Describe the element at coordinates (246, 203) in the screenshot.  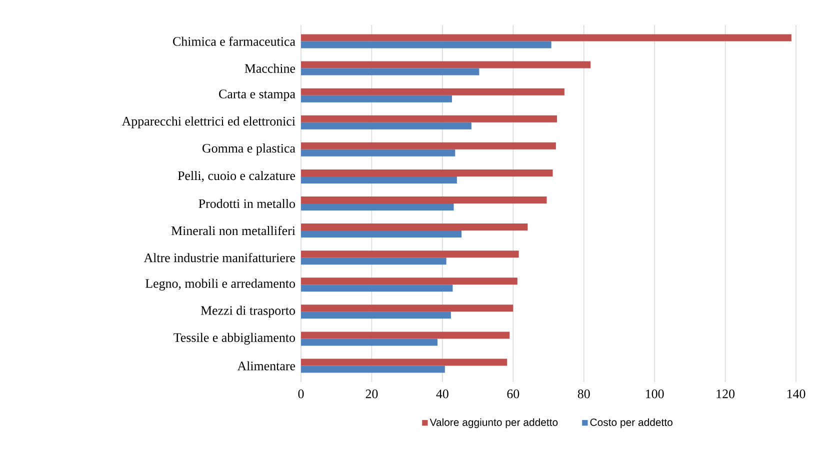
I see `y-tick-label: Prodotti in metallo` at that location.